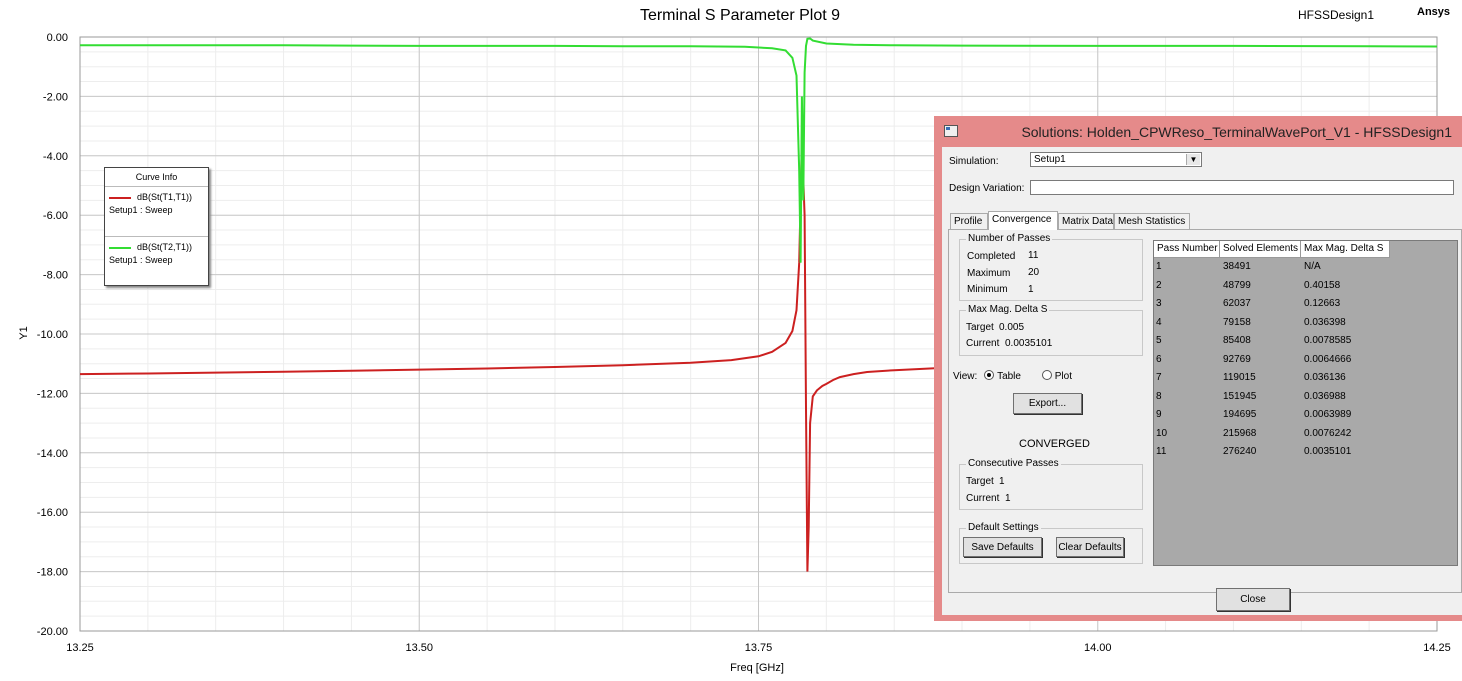 This screenshot has height=681, width=1462. I want to click on cell-pass-number: 5, so click(1159, 340).